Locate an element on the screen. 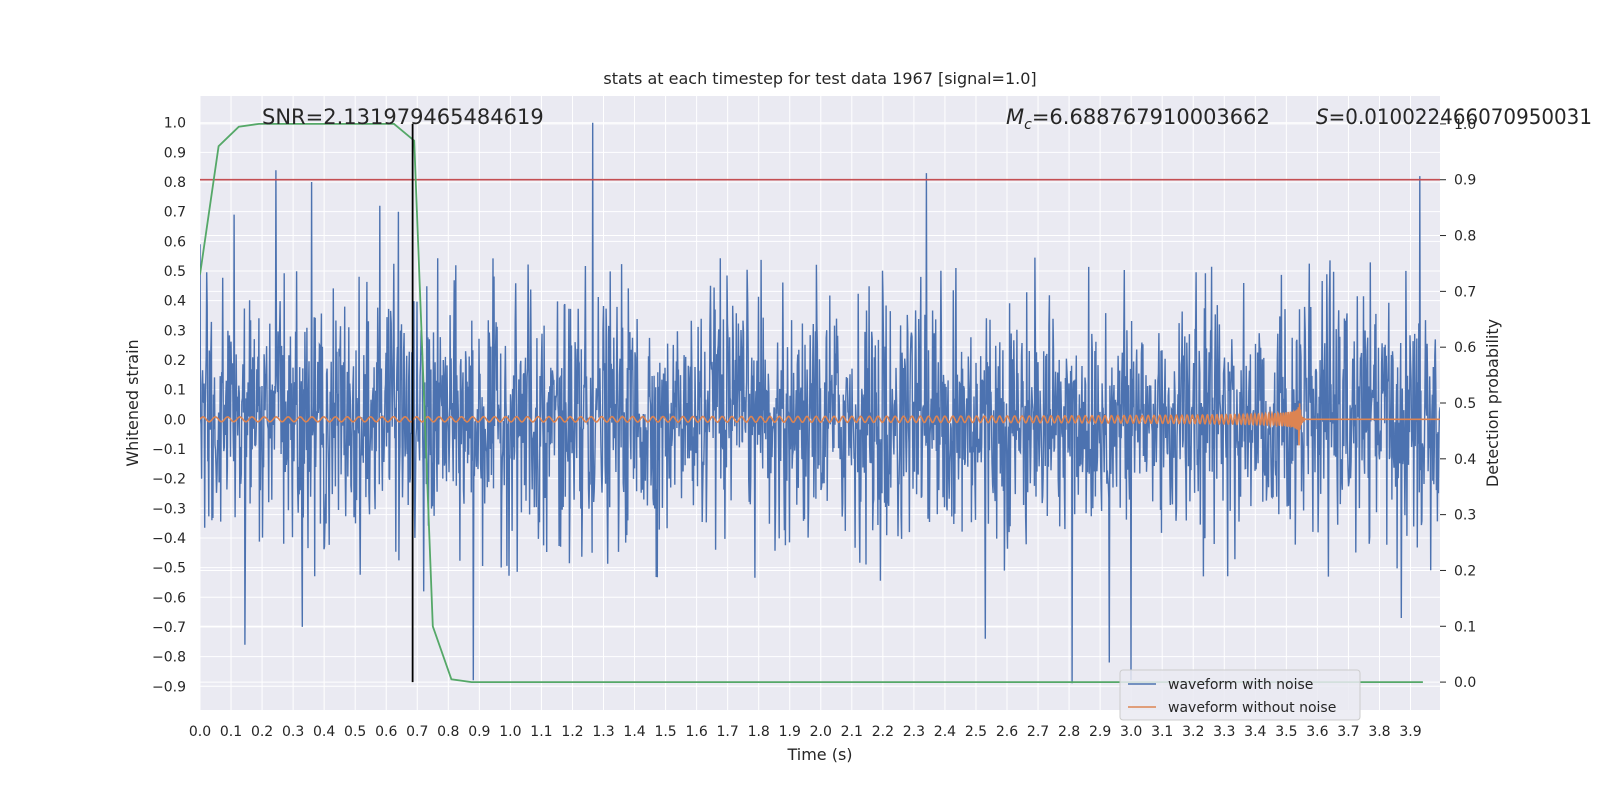  y2-tick-label: 0.0 is located at coordinates (1465, 683).